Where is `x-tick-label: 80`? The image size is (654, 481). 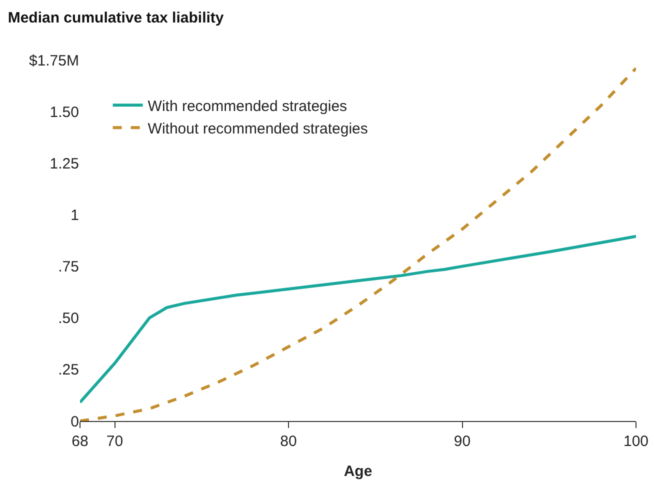
x-tick-label: 80 is located at coordinates (288, 441).